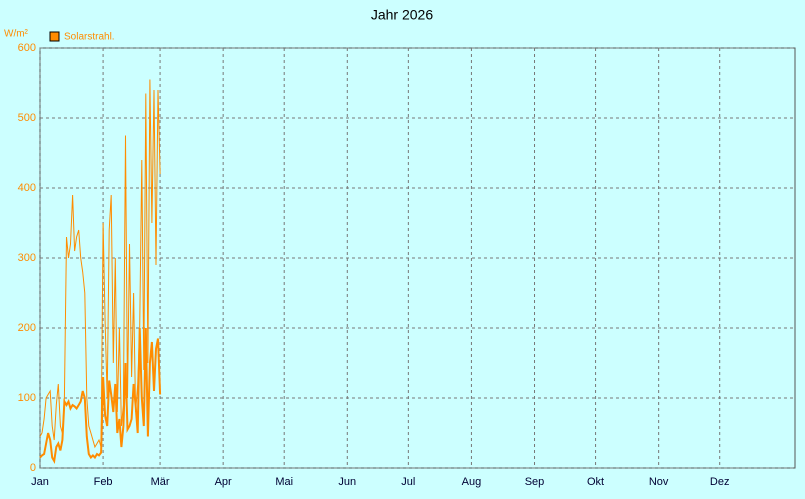 This screenshot has height=499, width=805. What do you see at coordinates (402, 15) in the screenshot?
I see `chart-title: Jahr 2026` at bounding box center [402, 15].